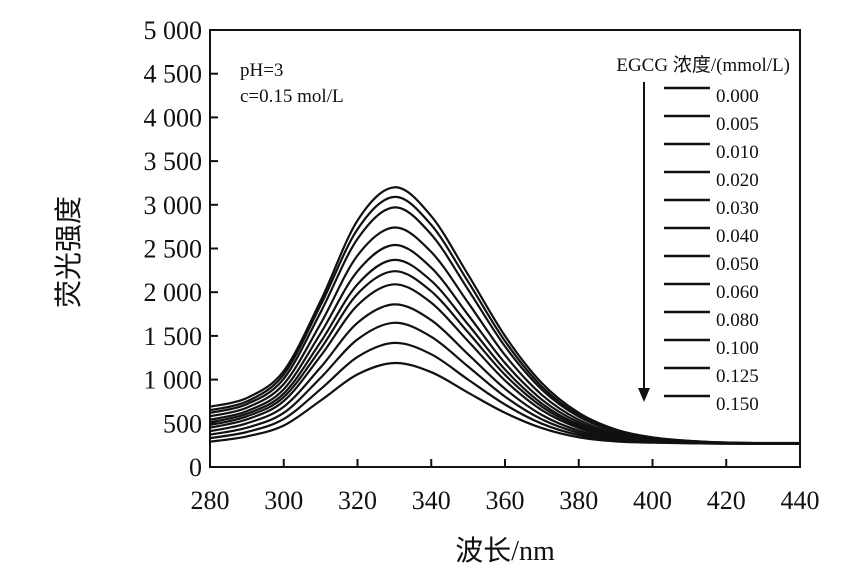 This screenshot has height=580, width=842. I want to click on y-tick-label: 3 500, so click(173, 161).